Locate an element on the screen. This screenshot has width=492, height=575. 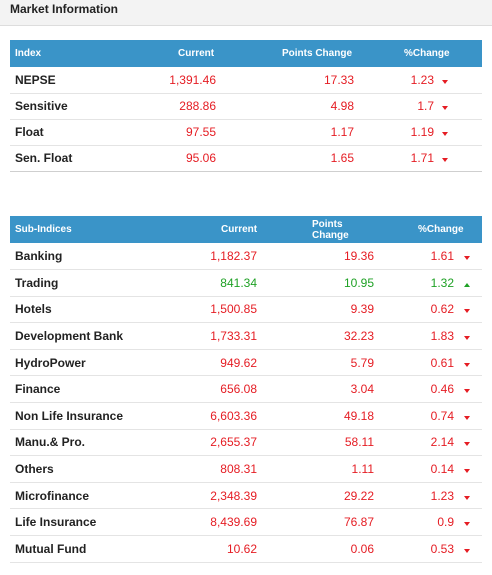
row-name: Sen. Float is located at coordinates (44, 158).